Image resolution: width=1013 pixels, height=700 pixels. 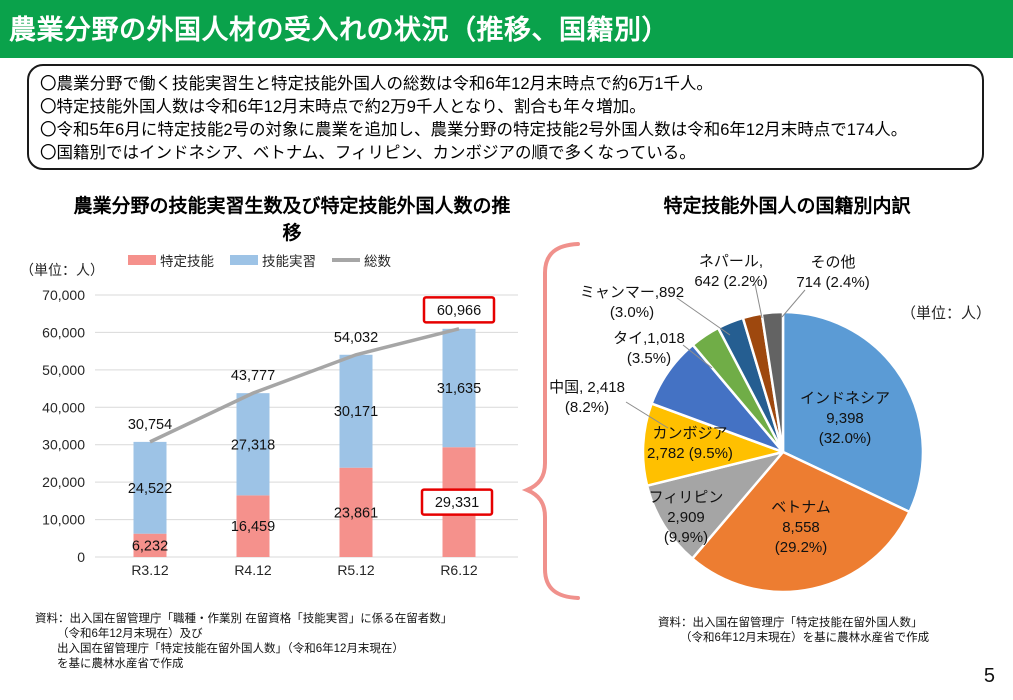 What do you see at coordinates (63, 520) in the screenshot?
I see `svg-text: 10,000` at bounding box center [63, 520].